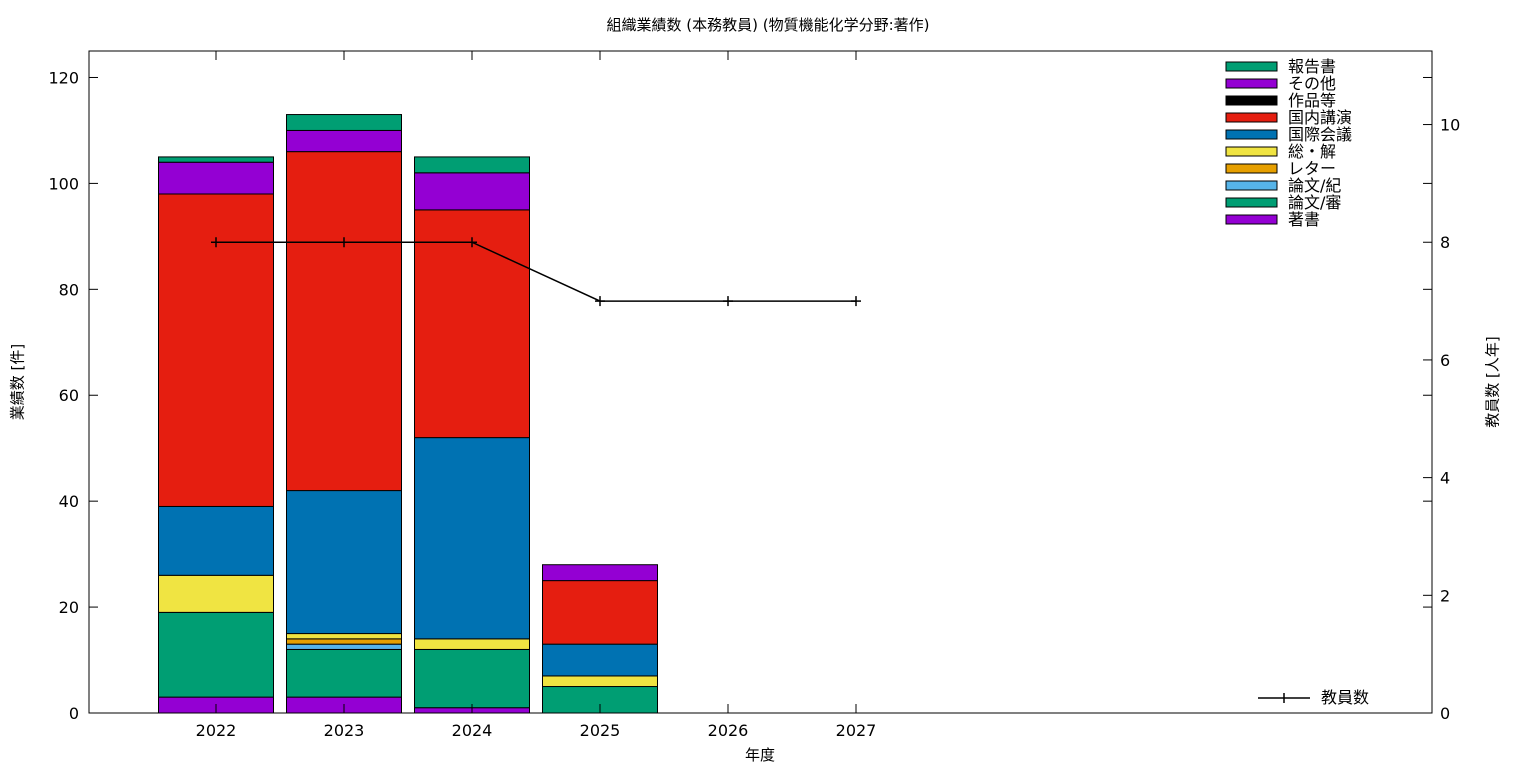  Describe the element at coordinates (1450, 125) in the screenshot. I see `y2-tick-label: 10` at that location.